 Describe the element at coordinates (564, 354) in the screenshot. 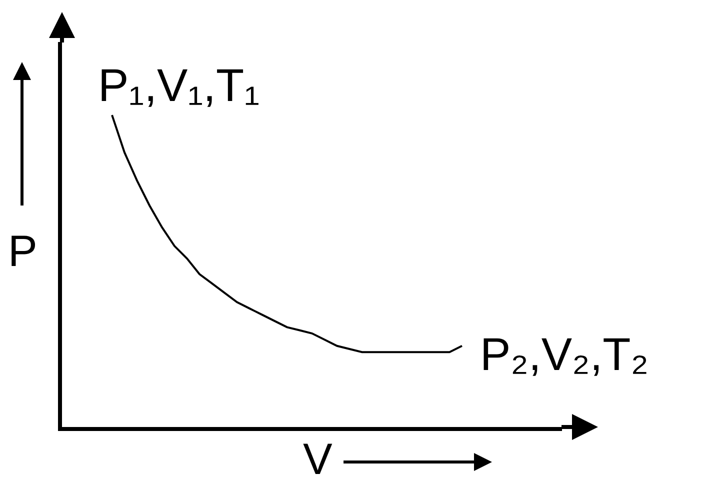

I see `annotation: P₂,V₂,T₂` at that location.